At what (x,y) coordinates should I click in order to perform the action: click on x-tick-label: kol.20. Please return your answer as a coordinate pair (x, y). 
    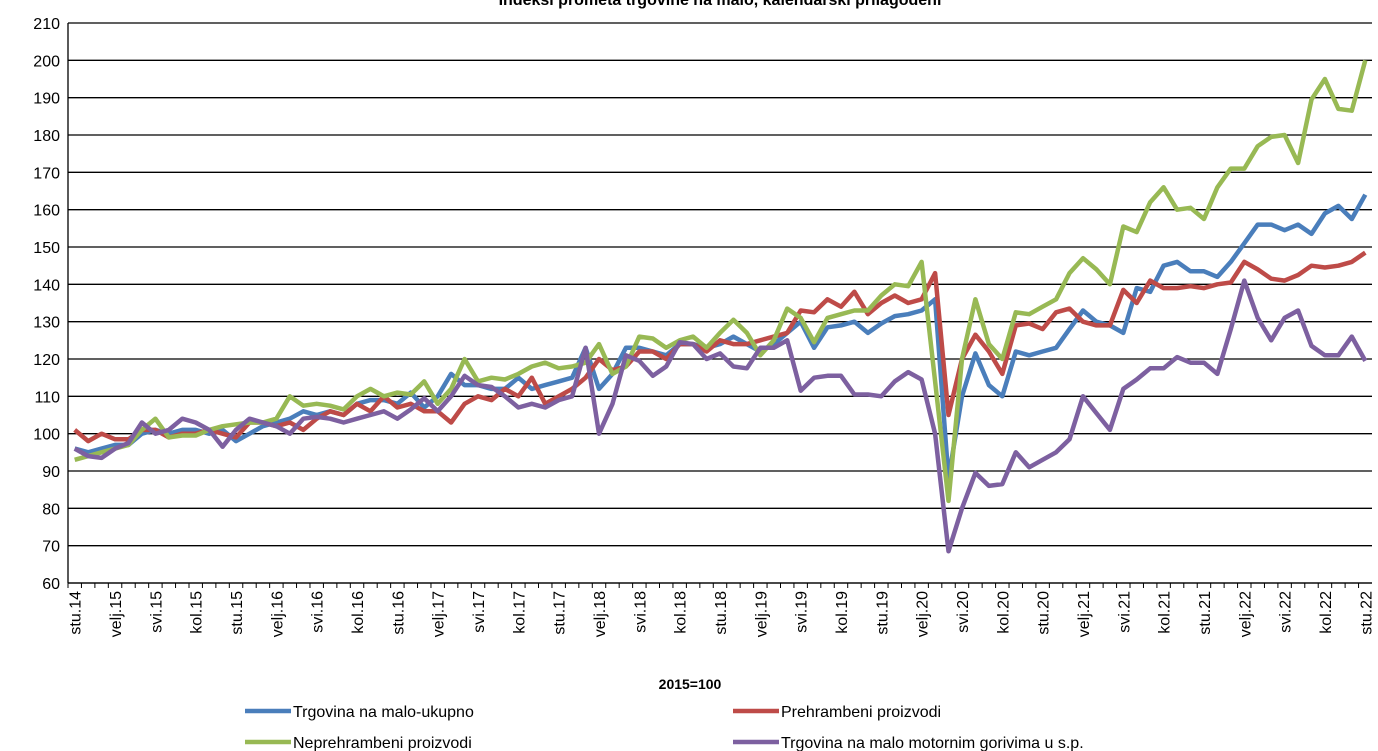
    Looking at the image, I should click on (1003, 612).